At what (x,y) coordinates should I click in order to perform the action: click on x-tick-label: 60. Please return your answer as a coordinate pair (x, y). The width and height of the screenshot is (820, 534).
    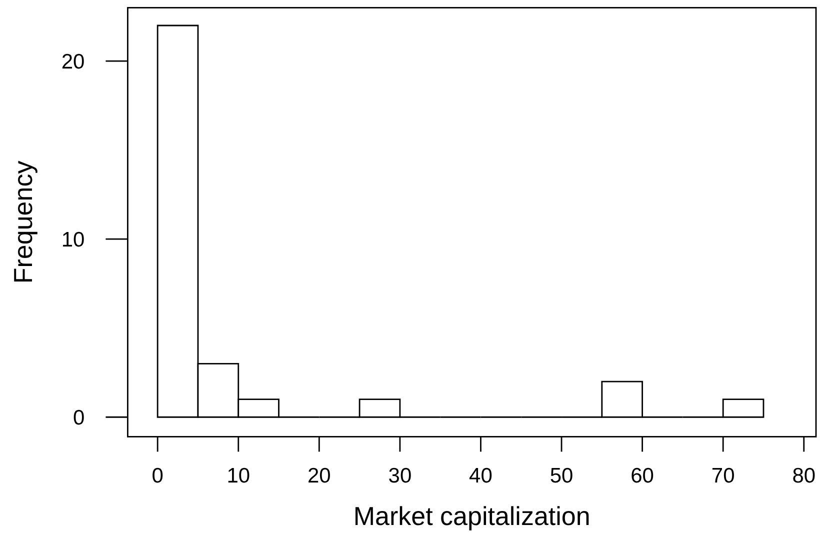
    Looking at the image, I should click on (642, 476).